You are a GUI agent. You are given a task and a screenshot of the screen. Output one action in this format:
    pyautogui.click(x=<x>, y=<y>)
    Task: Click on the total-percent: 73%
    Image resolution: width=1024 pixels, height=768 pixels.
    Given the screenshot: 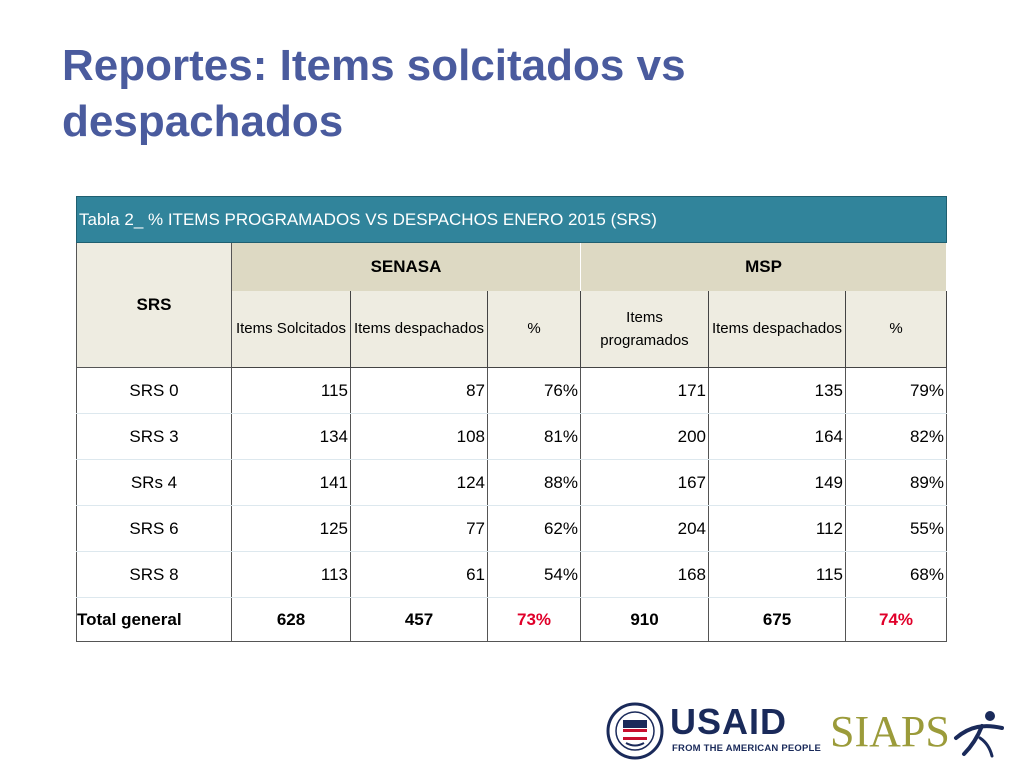 What is the action you would take?
    pyautogui.click(x=534, y=619)
    